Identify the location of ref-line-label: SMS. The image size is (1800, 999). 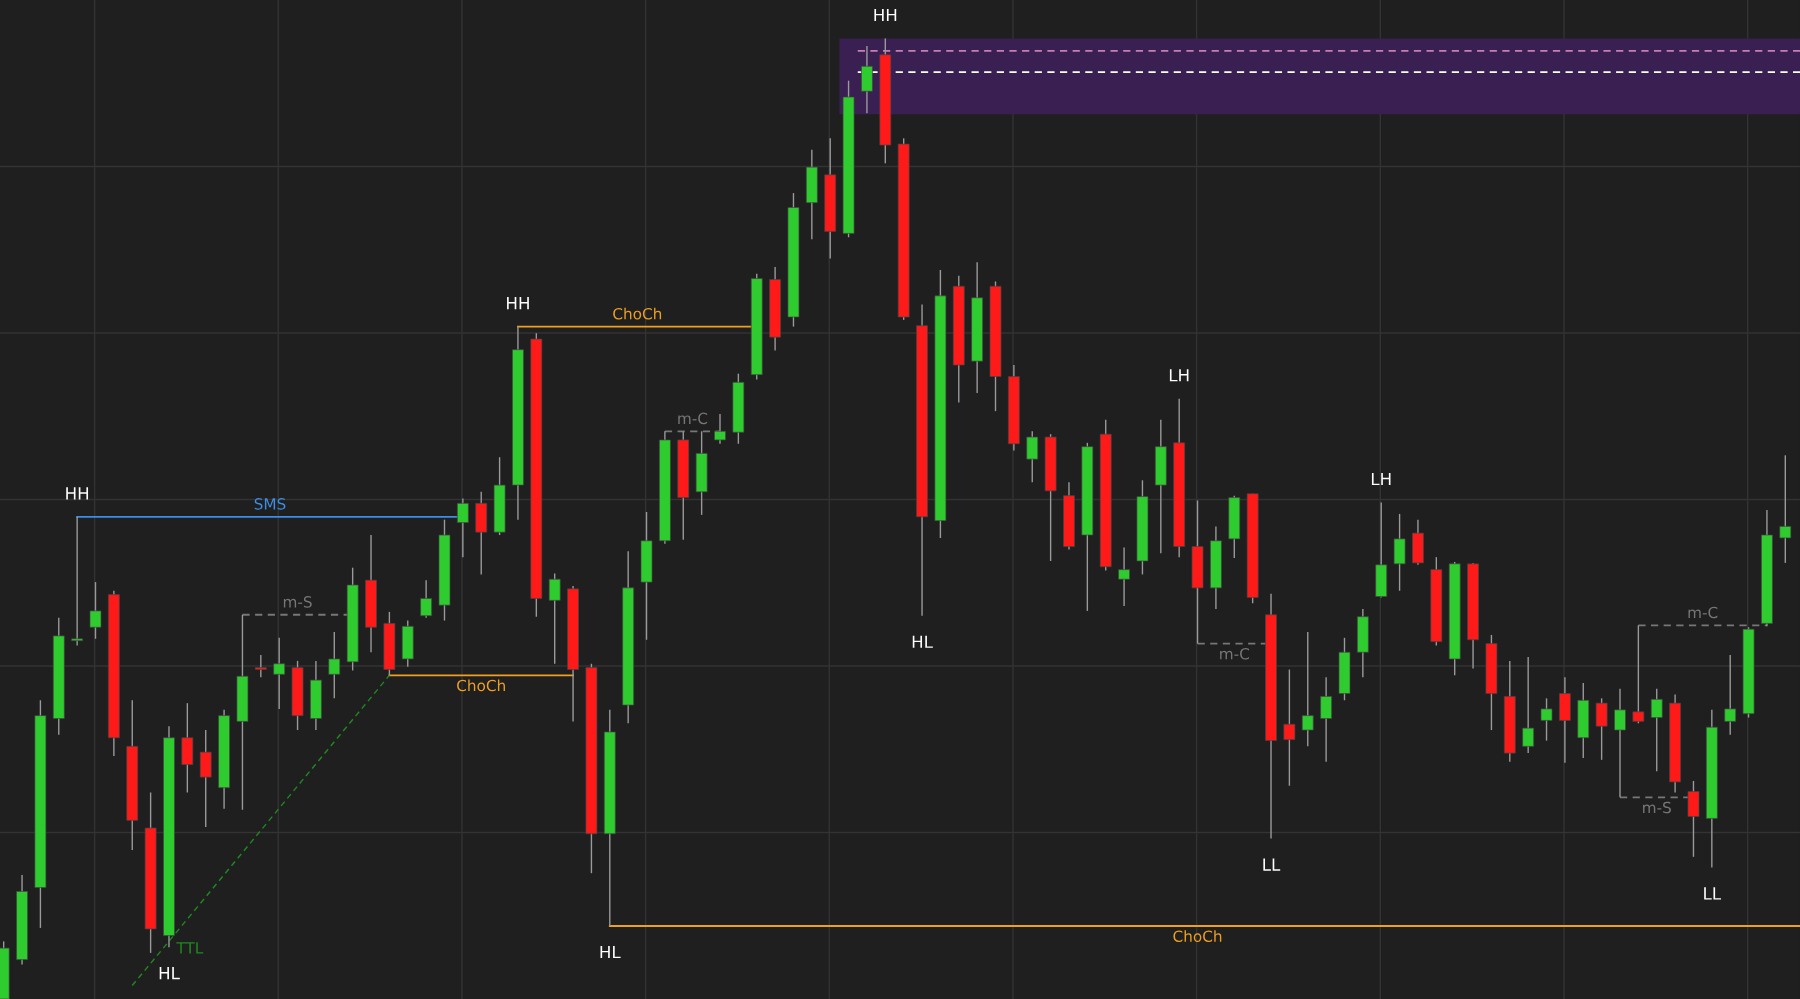
(270, 504).